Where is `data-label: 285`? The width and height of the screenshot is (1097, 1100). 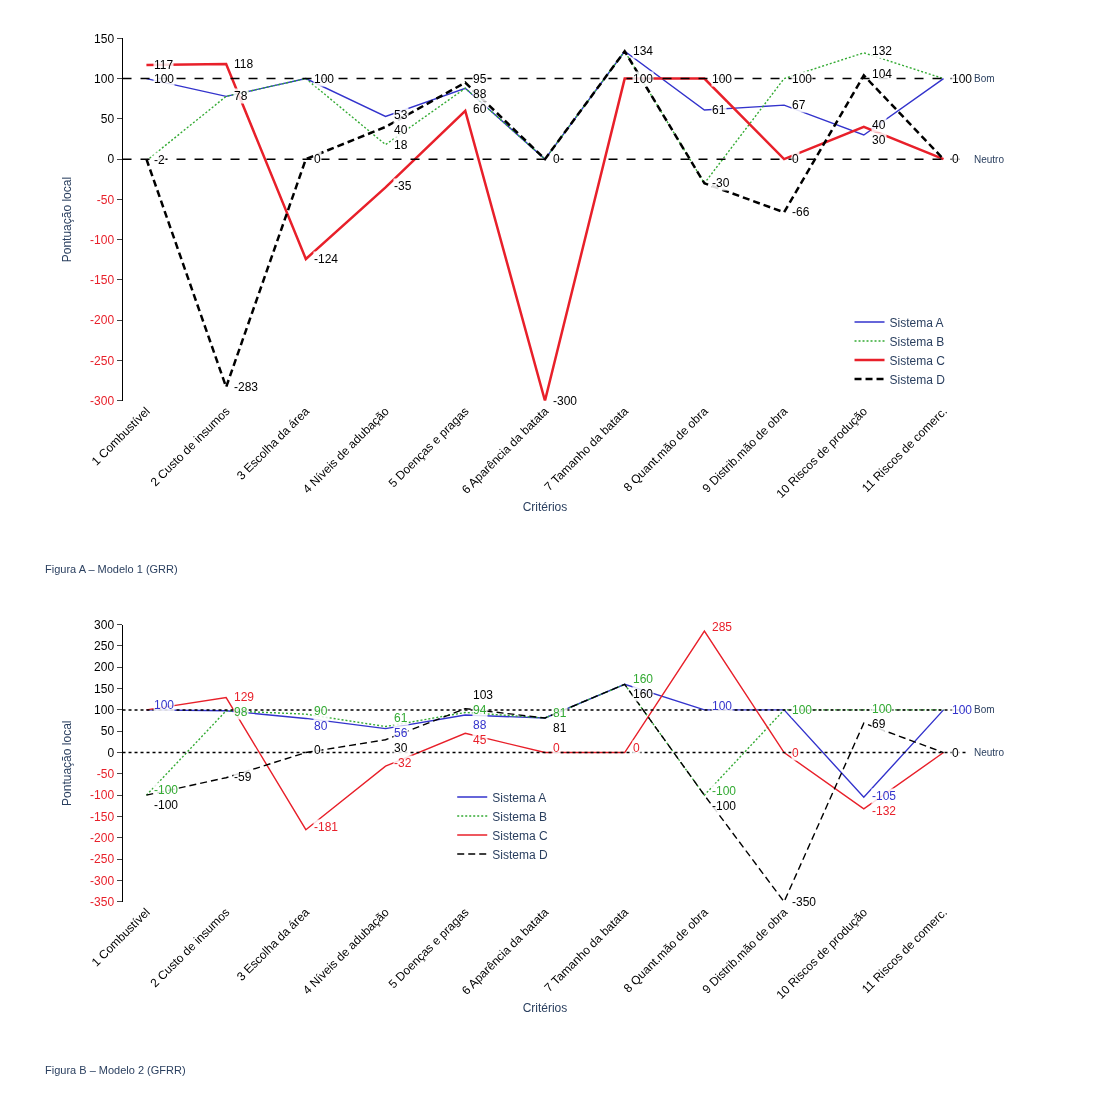
data-label: 285 is located at coordinates (722, 627).